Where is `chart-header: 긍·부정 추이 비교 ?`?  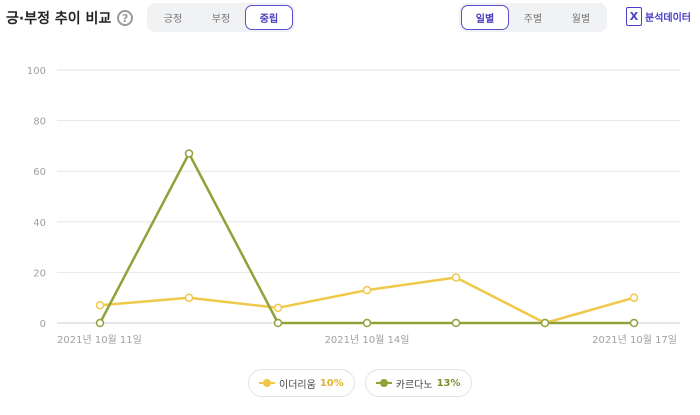 chart-header: 긍·부정 추이 비교 ? is located at coordinates (70, 18).